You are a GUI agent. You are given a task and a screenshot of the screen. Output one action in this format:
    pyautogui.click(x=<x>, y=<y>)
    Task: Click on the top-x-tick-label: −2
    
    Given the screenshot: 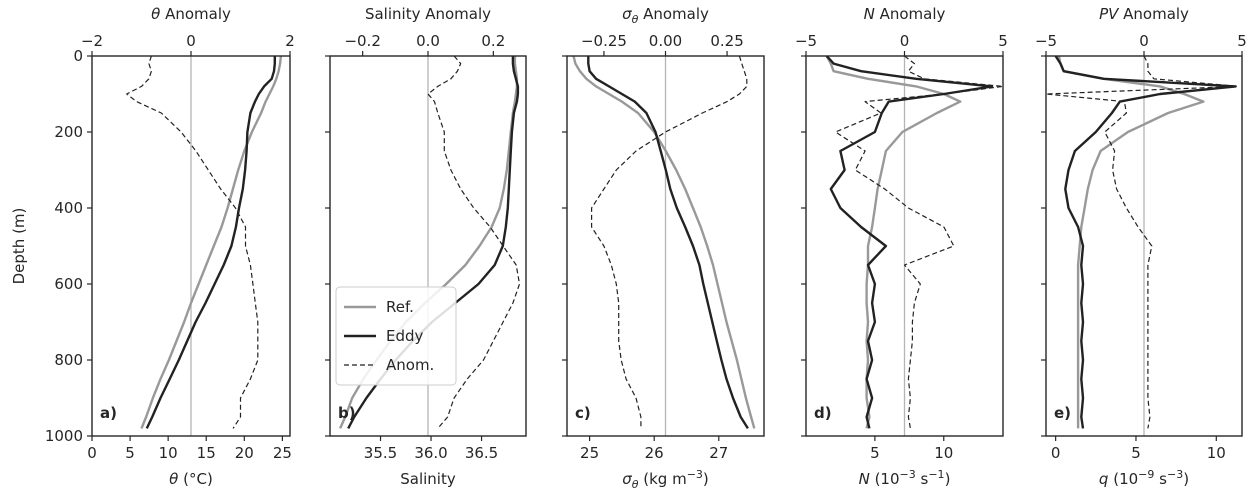 What is the action you would take?
    pyautogui.click(x=92, y=41)
    